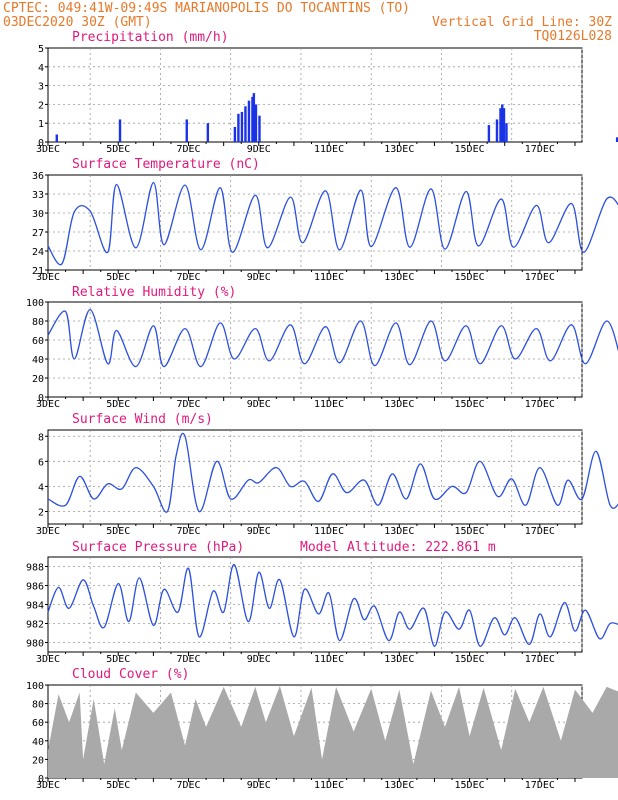  What do you see at coordinates (48, 659) in the screenshot?
I see `pressure-xtick-label: 3DEC` at bounding box center [48, 659].